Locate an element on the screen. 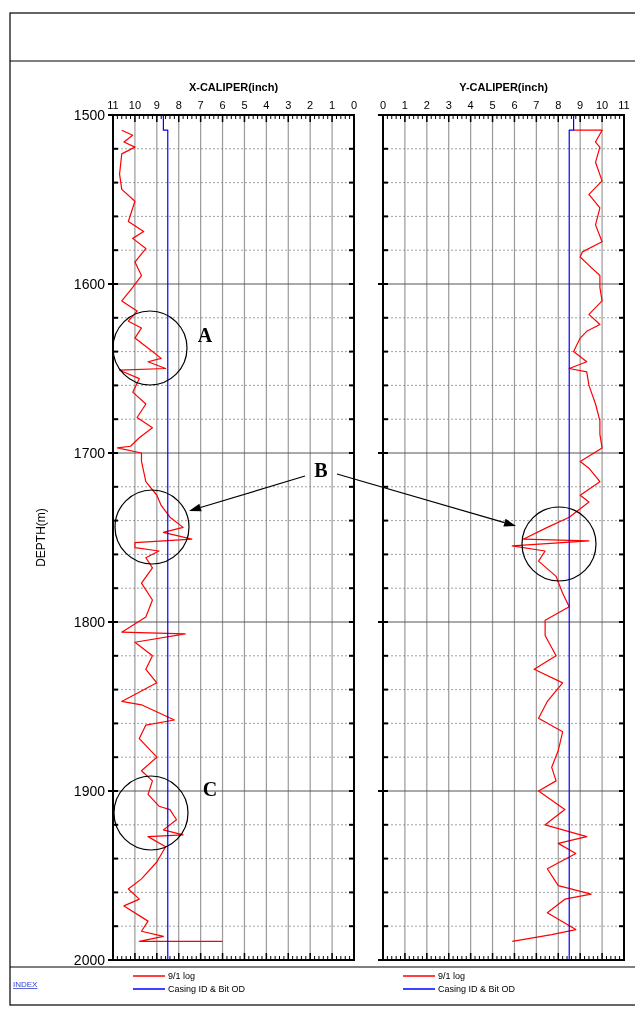  text: INDEX is located at coordinates (26, 984).